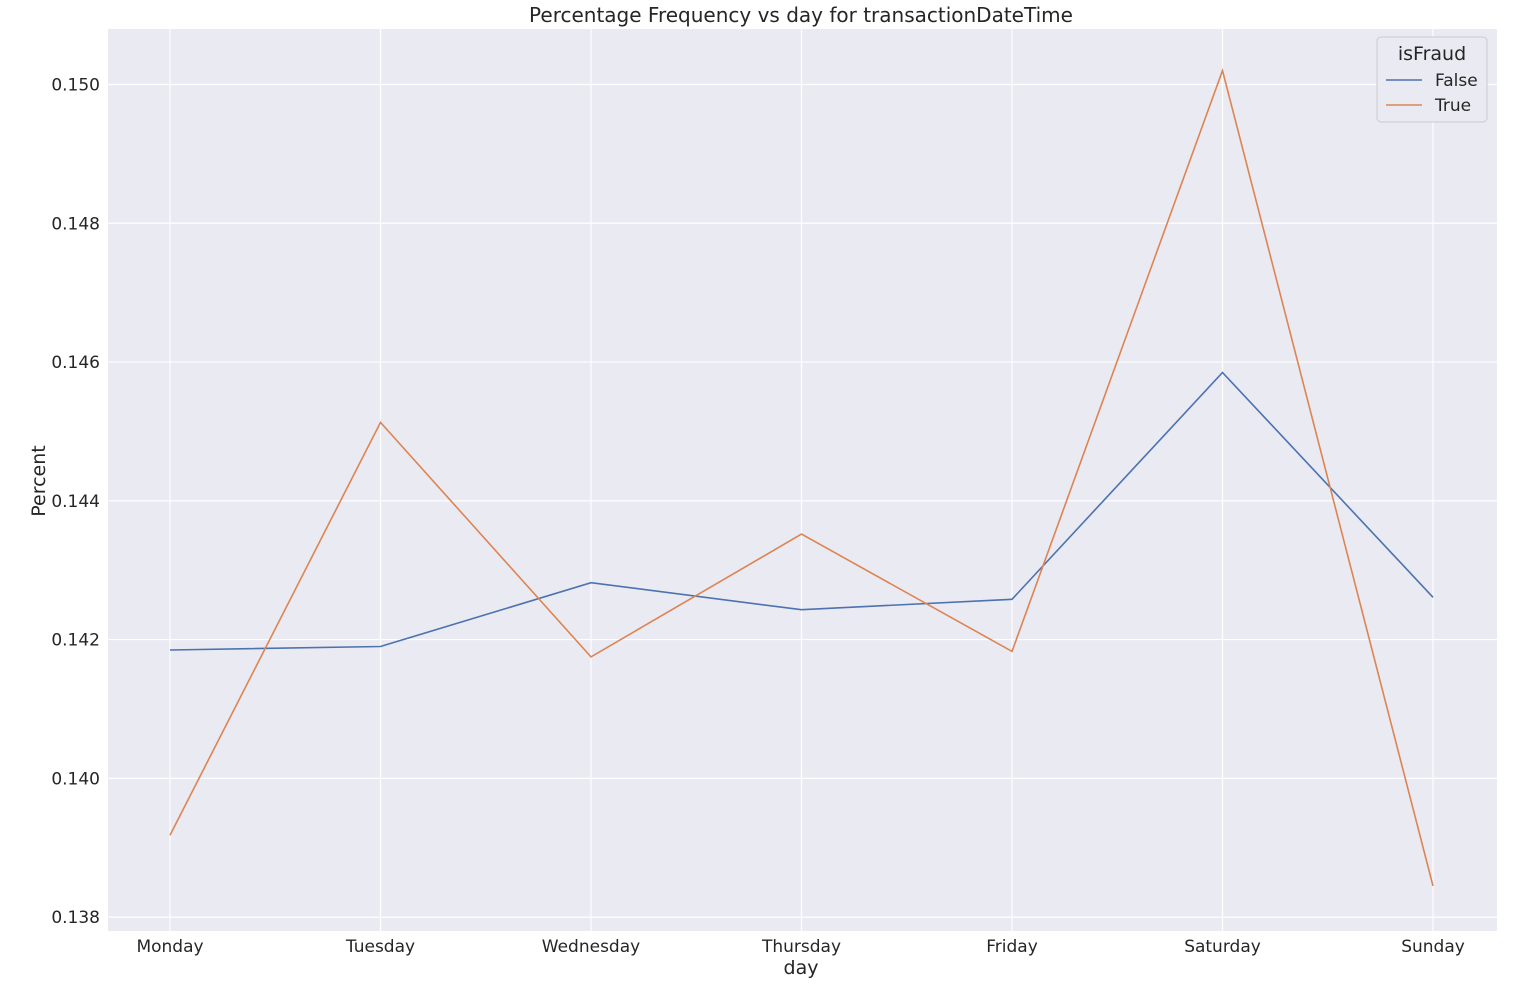  I want to click on legend-label-true: True, so click(1452, 106).